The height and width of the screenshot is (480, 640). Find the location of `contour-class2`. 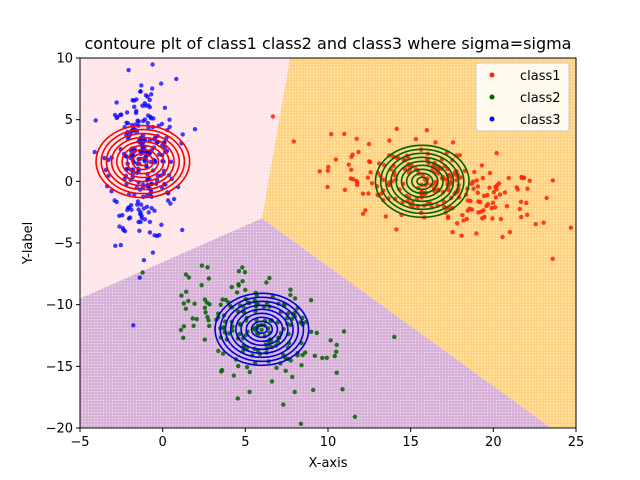

contour-class2 is located at coordinates (422, 181).